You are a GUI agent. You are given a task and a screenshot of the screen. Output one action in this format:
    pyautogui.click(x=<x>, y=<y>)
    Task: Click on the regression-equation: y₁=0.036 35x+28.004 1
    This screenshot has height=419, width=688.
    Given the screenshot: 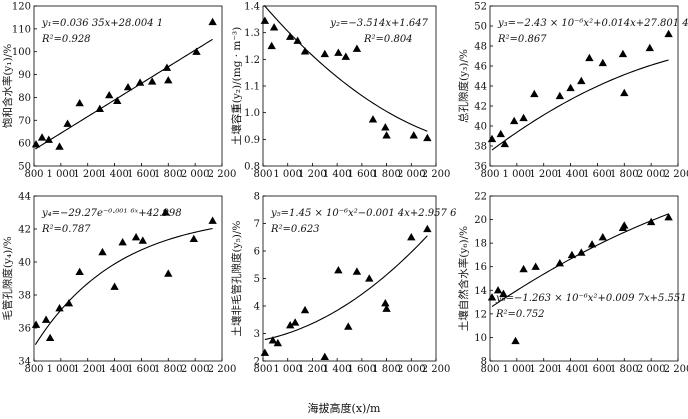 What is the action you would take?
    pyautogui.click(x=102, y=23)
    